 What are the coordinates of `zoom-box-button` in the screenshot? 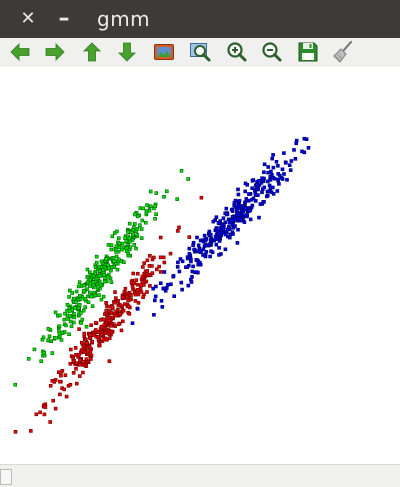 It's located at (200, 52).